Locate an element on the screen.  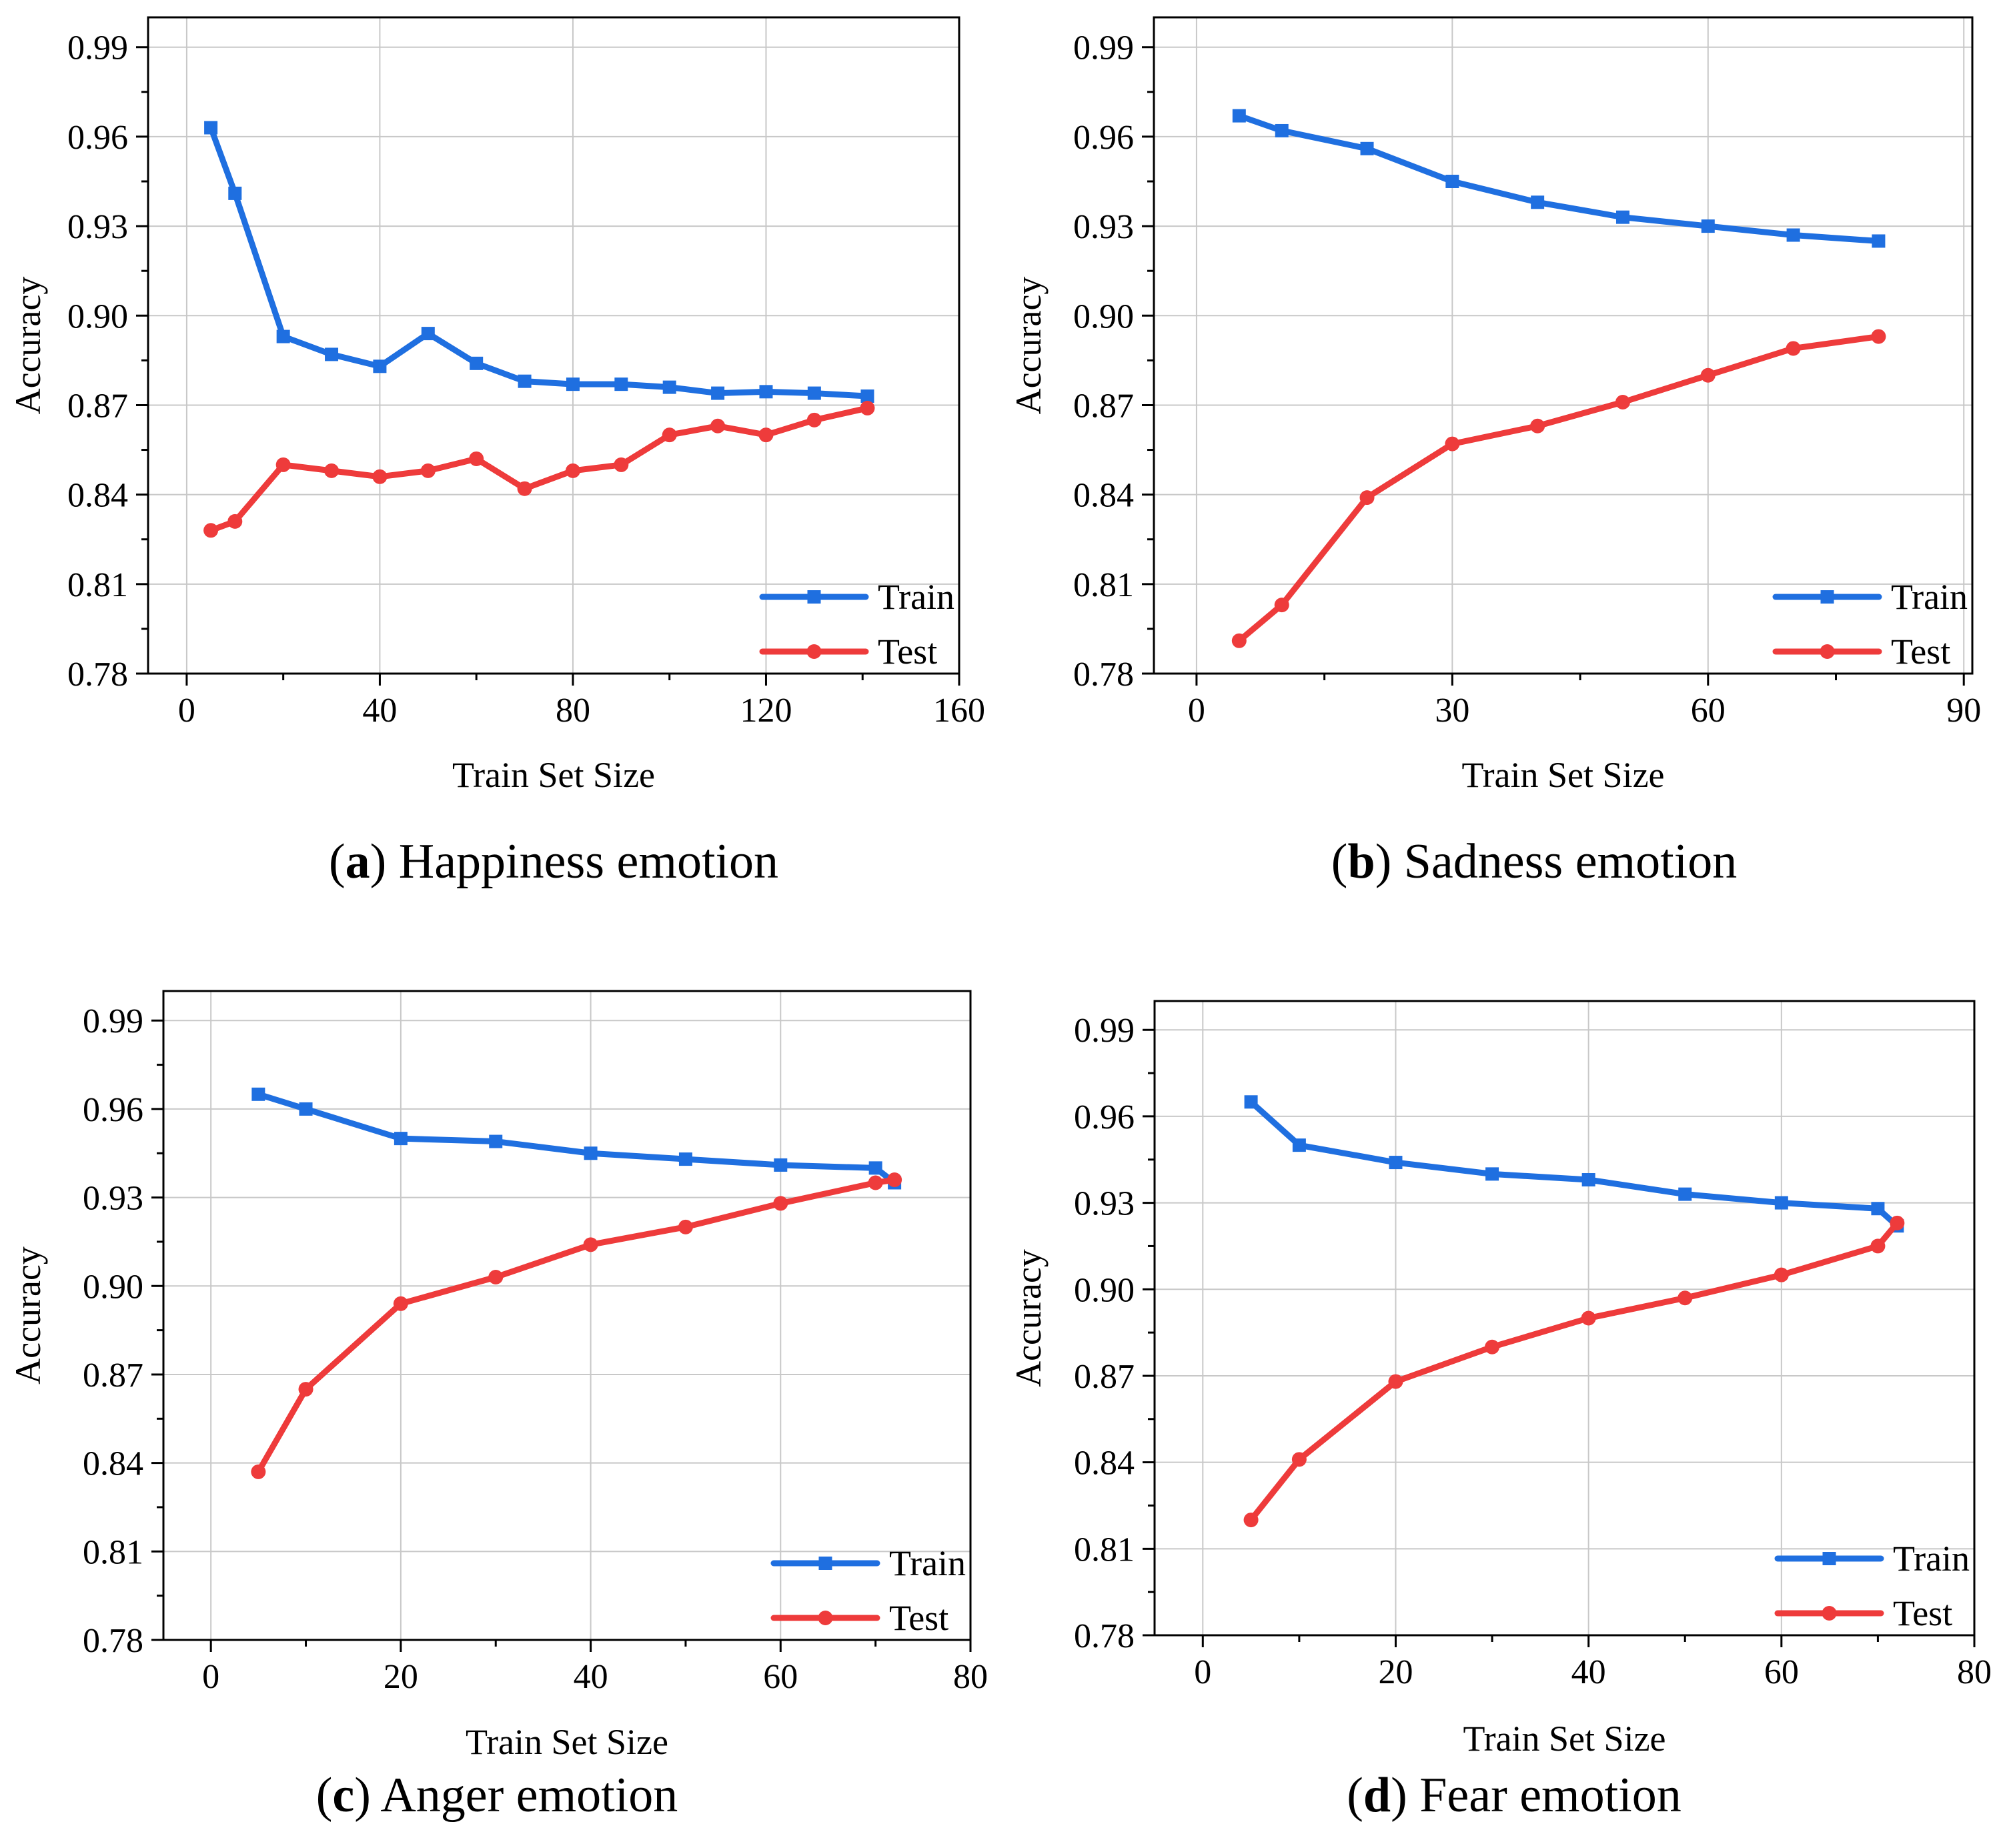
x-tick-label: 120 is located at coordinates (766, 711).